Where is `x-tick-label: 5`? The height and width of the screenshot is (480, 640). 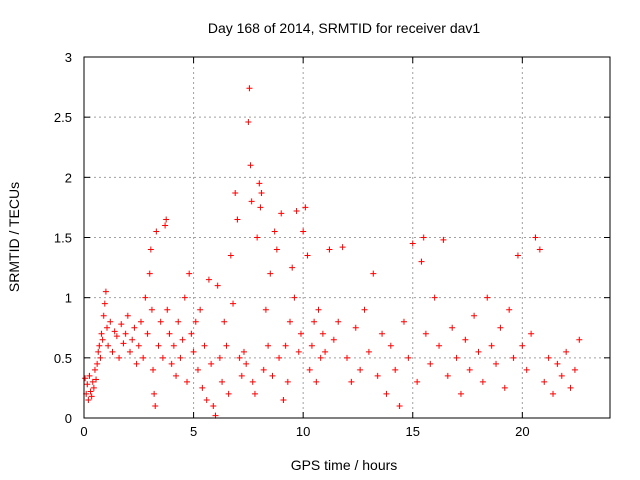
x-tick-label: 5 is located at coordinates (193, 431).